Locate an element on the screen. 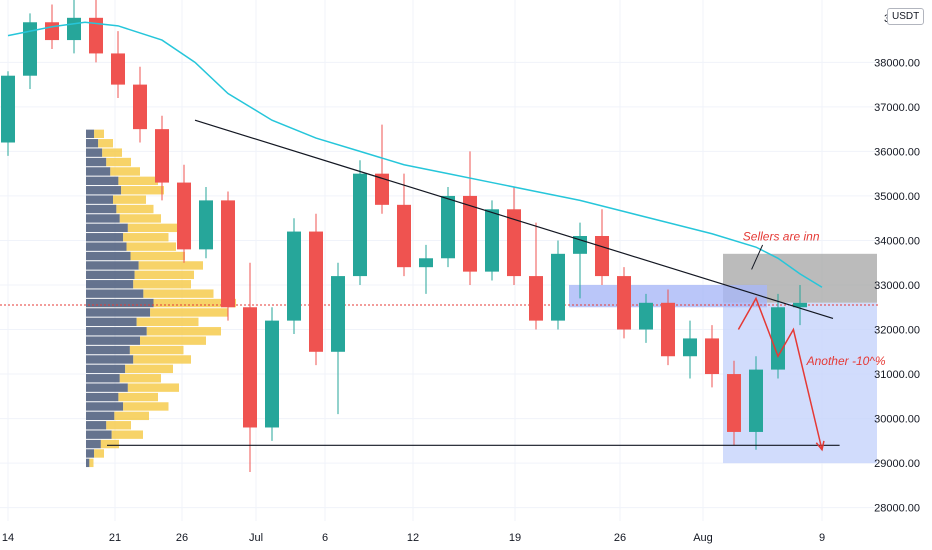  y-tick-label: 32000.00 is located at coordinates (897, 331).